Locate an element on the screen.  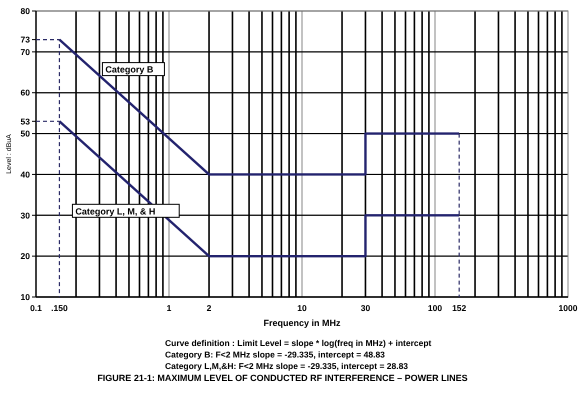
series-label: Category L, M, & H is located at coordinates (115, 211).